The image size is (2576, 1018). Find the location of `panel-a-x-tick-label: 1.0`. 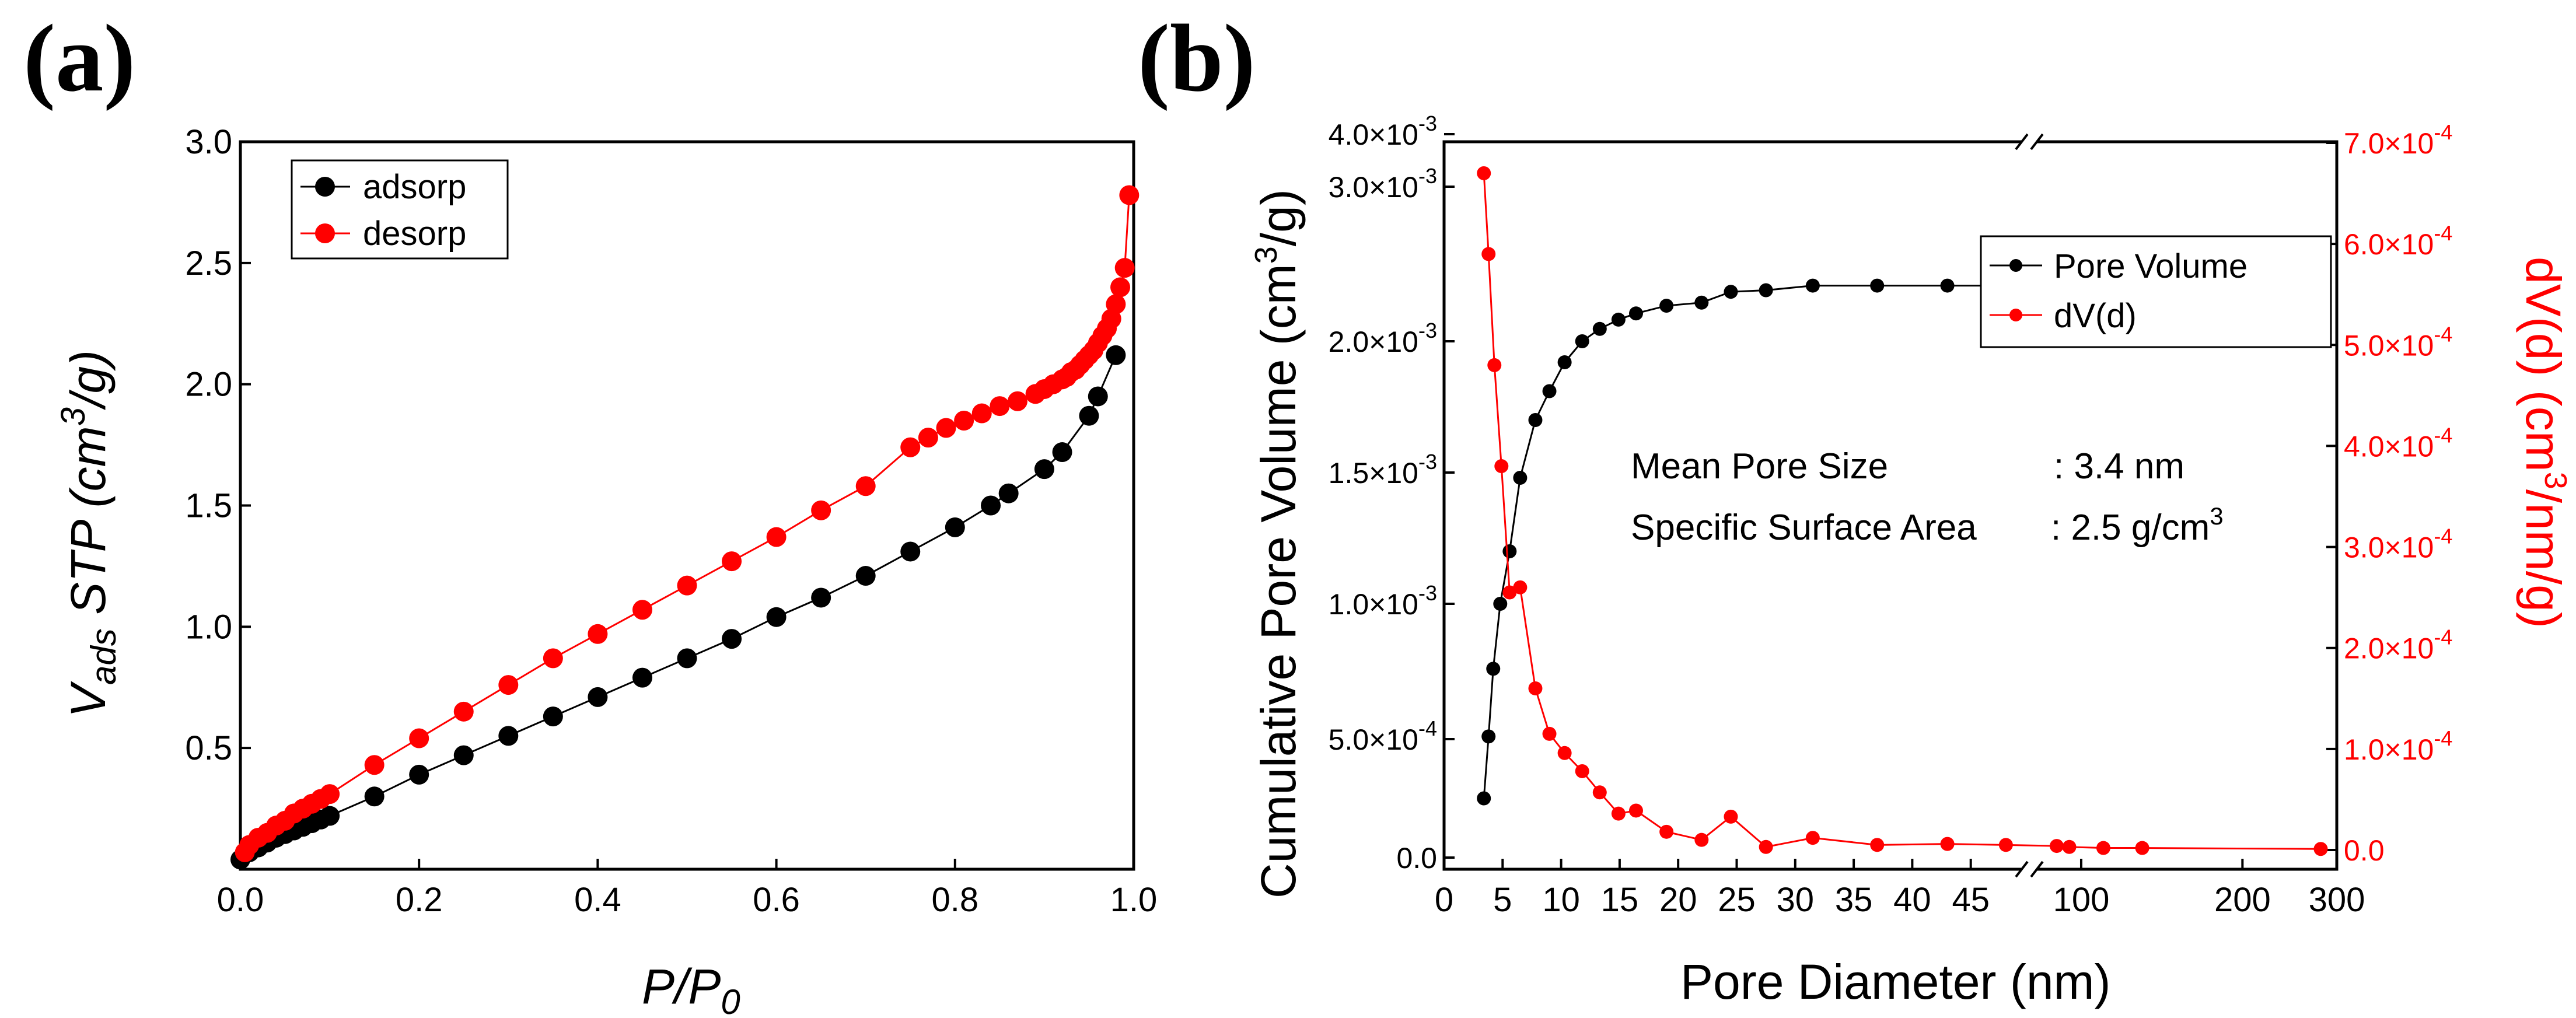

panel-a-x-tick-label: 1.0 is located at coordinates (1134, 900).